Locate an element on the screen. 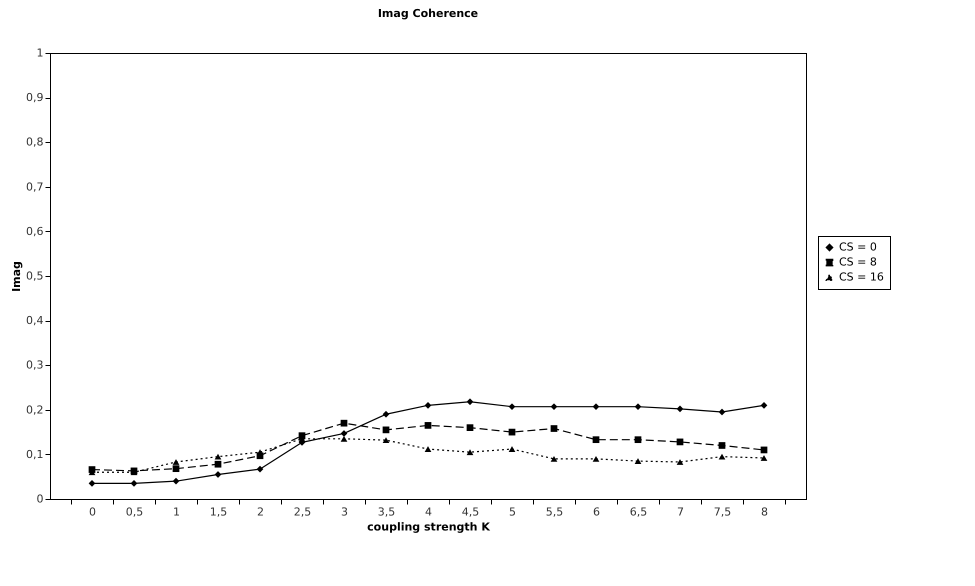 The width and height of the screenshot is (975, 586). x-tick-label: 0,5 is located at coordinates (135, 512).